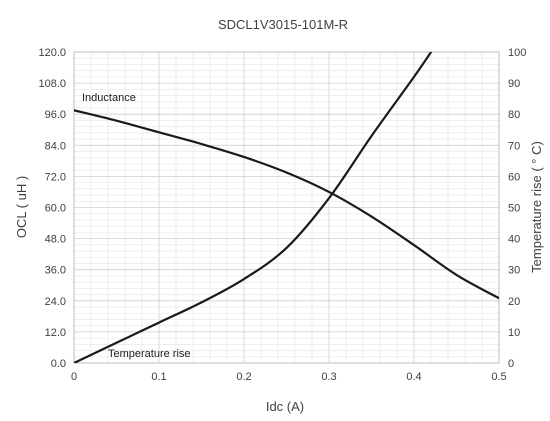 The height and width of the screenshot is (421, 550). Describe the element at coordinates (514, 333) in the screenshot. I see `y-right-tick-label: 10` at that location.